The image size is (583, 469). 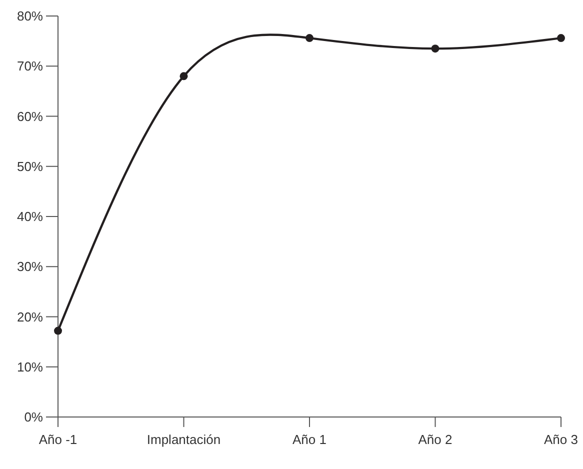 I want to click on y-tick-label: 20%, so click(x=30, y=316).